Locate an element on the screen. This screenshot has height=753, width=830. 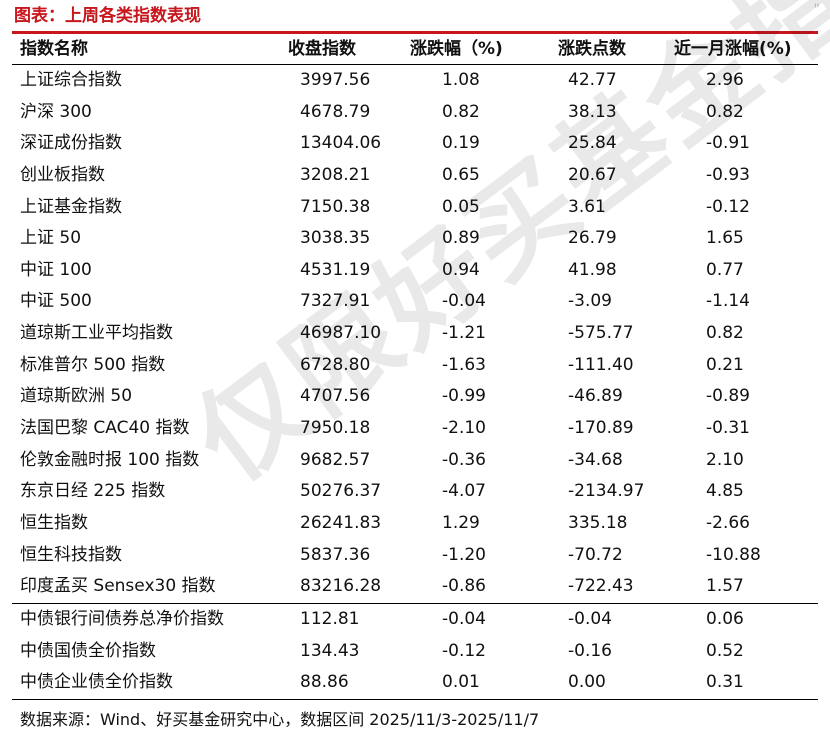
cell-close-value: 3997.56 is located at coordinates (335, 80).